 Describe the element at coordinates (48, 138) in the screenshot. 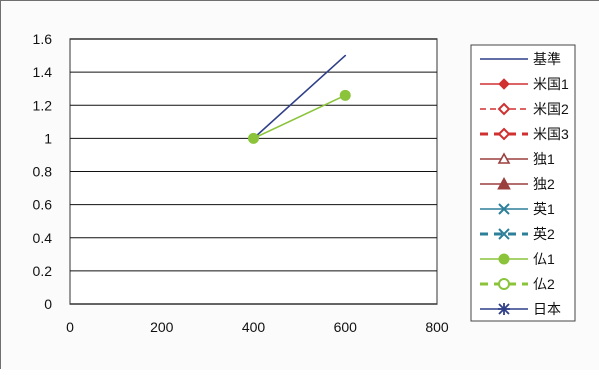

I see `y-tick-label-5: 1` at that location.